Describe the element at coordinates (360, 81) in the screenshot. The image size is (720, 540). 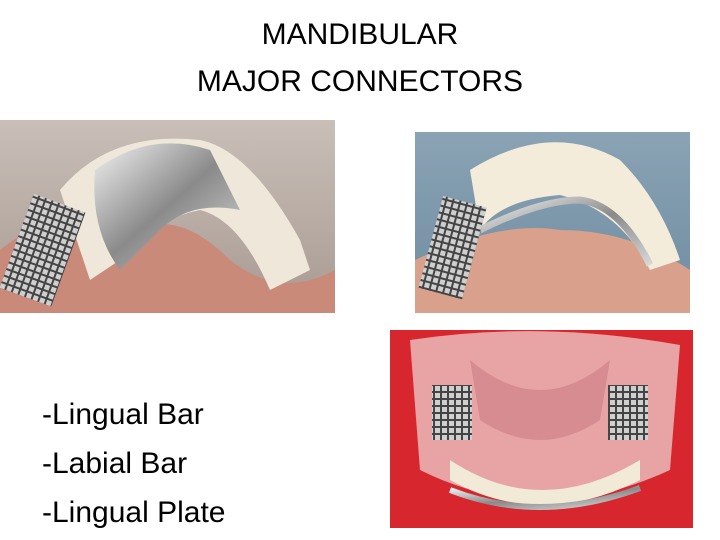
I see `title-line: MAJOR CONNECTORS` at that location.